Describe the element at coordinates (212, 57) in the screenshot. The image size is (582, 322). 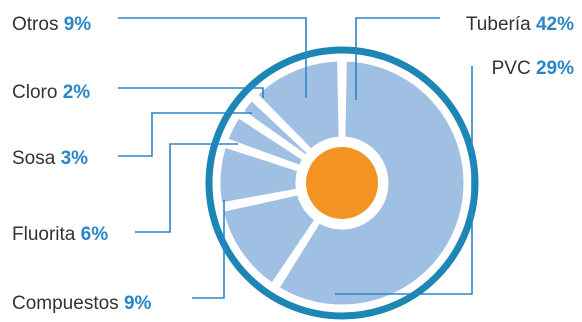
I see `leader-otros` at that location.